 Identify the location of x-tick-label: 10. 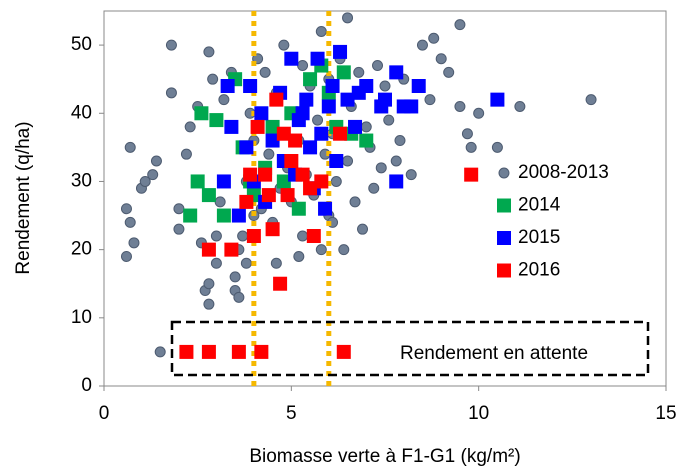
(478, 413).